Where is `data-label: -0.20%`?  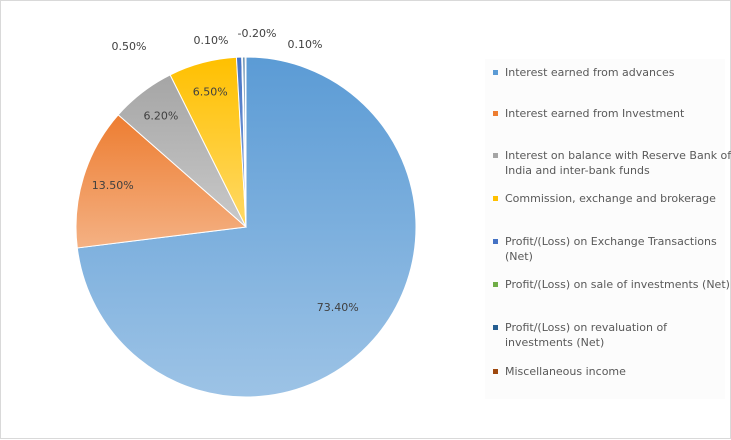 data-label: -0.20% is located at coordinates (257, 33).